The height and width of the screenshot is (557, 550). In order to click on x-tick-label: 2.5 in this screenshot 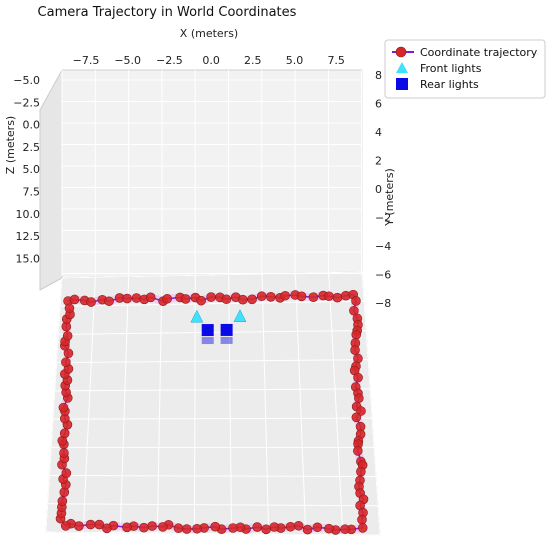, I will do `click(253, 60)`.